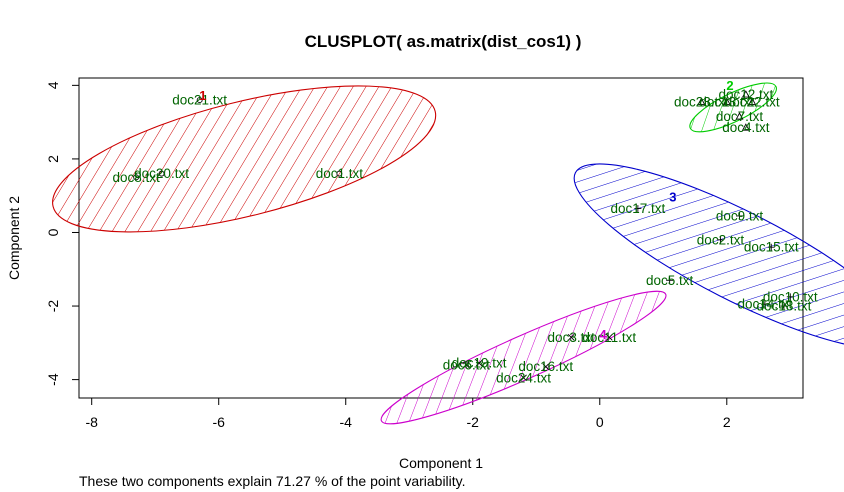 This screenshot has height=492, width=844. Describe the element at coordinates (218, 422) in the screenshot. I see `x-tick-label: -6` at that location.